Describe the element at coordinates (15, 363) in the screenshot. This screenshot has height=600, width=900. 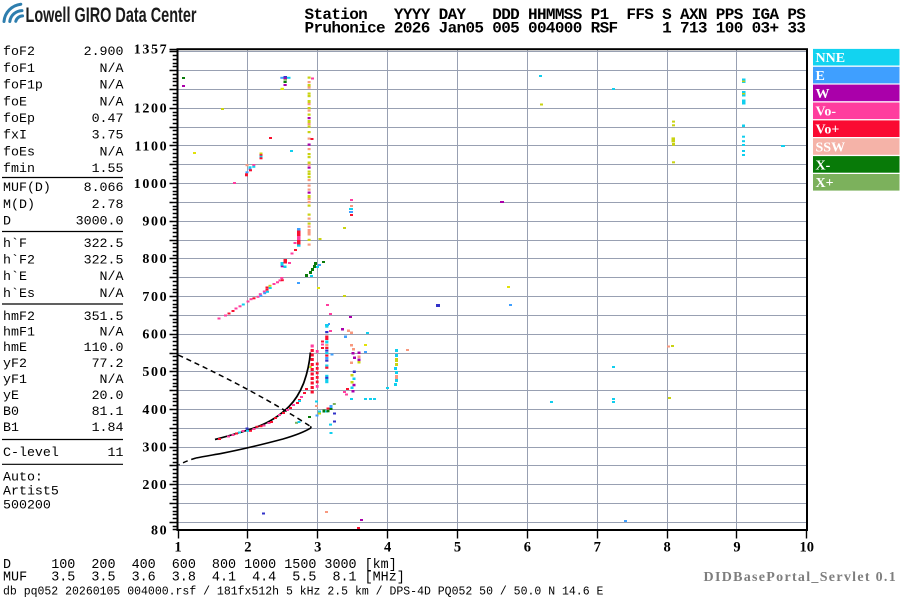
I see `svg-text: yF2` at that location.